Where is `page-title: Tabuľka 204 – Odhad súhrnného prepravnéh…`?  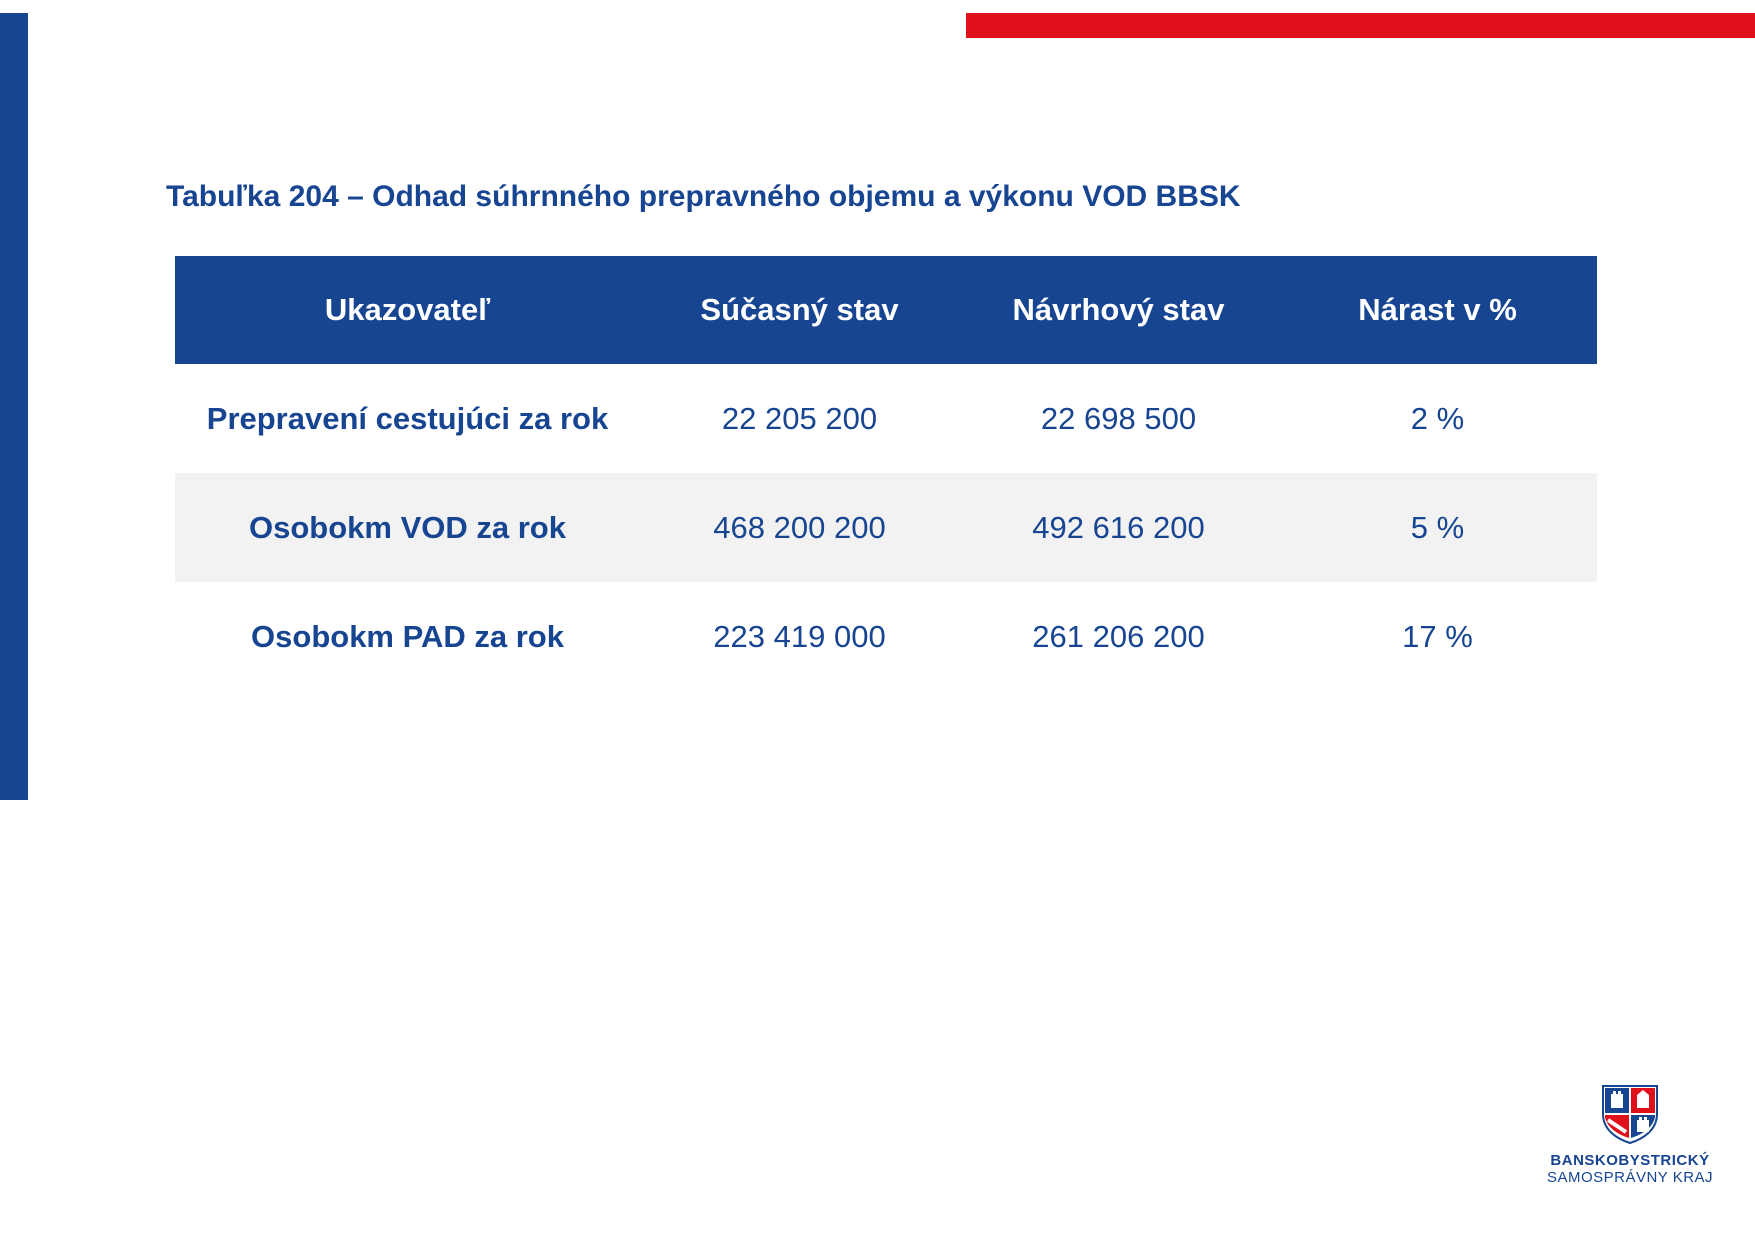 page-title: Tabuľka 204 – Odhad súhrnného prepravnéh… is located at coordinates (703, 196).